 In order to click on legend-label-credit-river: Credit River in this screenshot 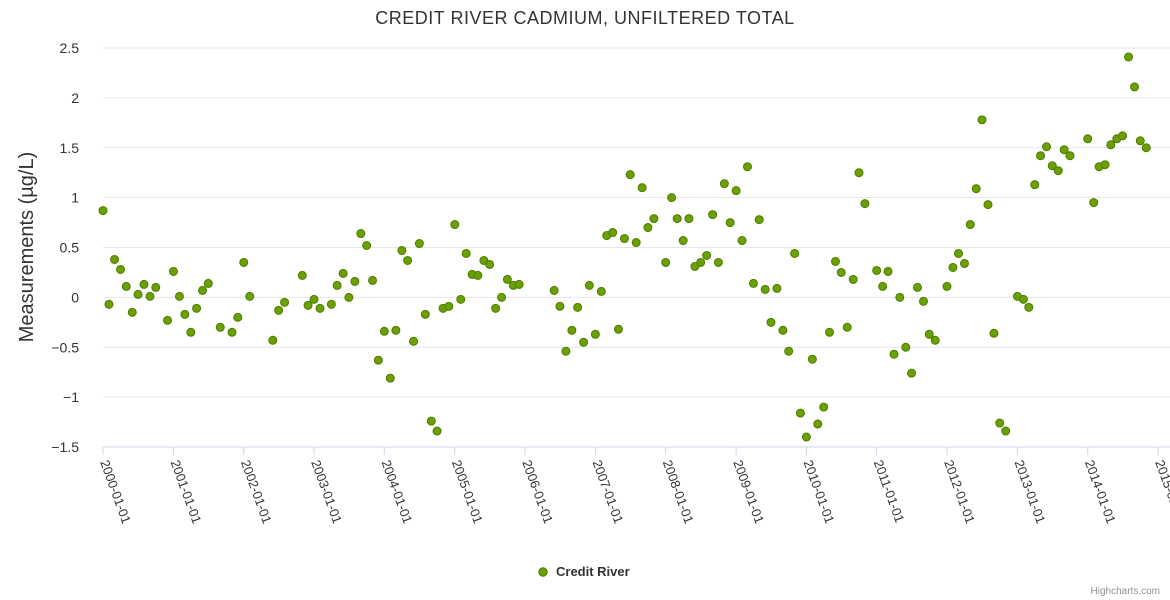, I will do `click(593, 571)`.